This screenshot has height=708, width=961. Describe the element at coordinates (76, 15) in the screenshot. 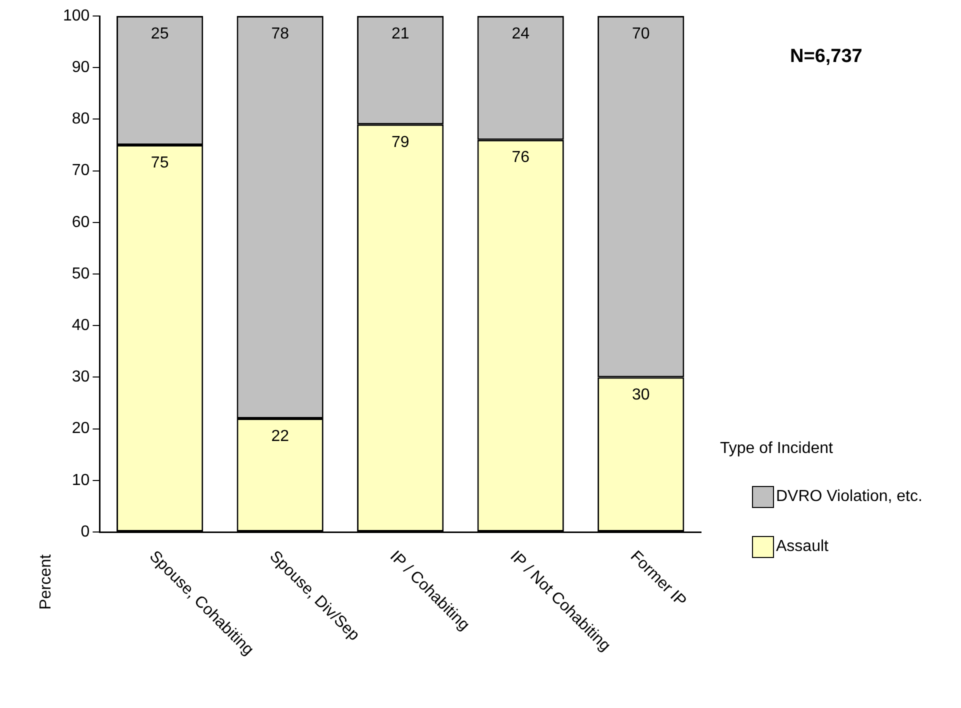

I see `y-tick-label: 100` at that location.